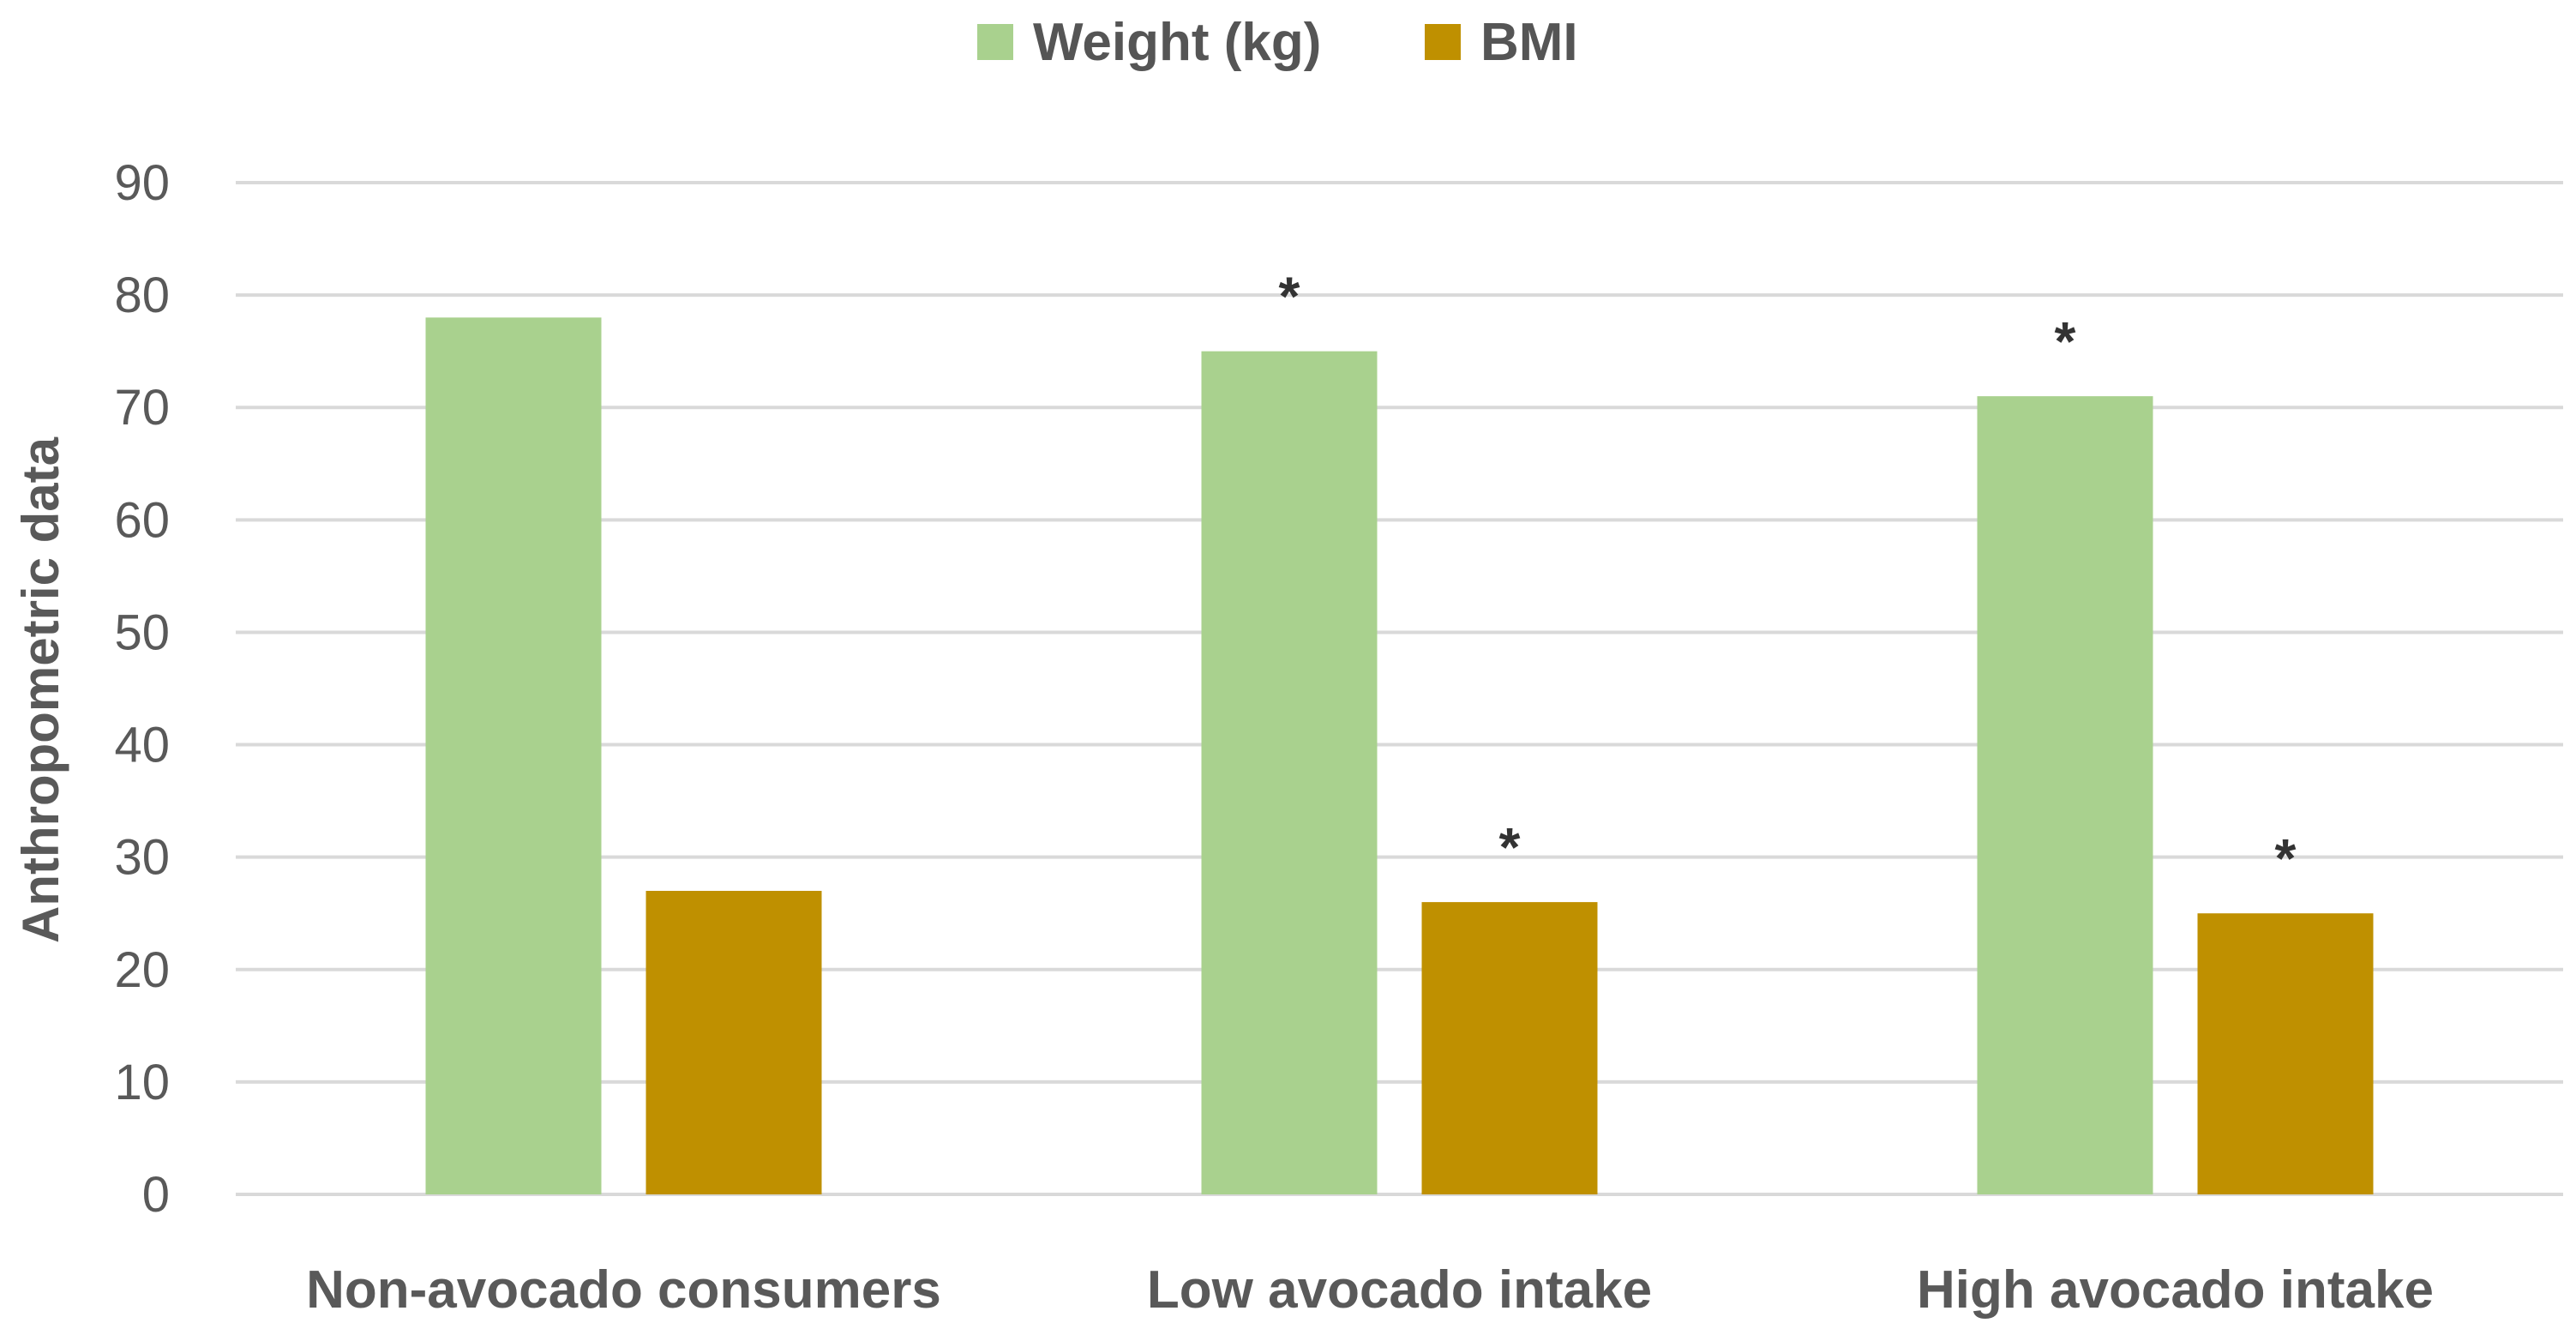 The height and width of the screenshot is (1329, 2576). Describe the element at coordinates (1529, 42) in the screenshot. I see `legend-label-bmi: BMI` at that location.